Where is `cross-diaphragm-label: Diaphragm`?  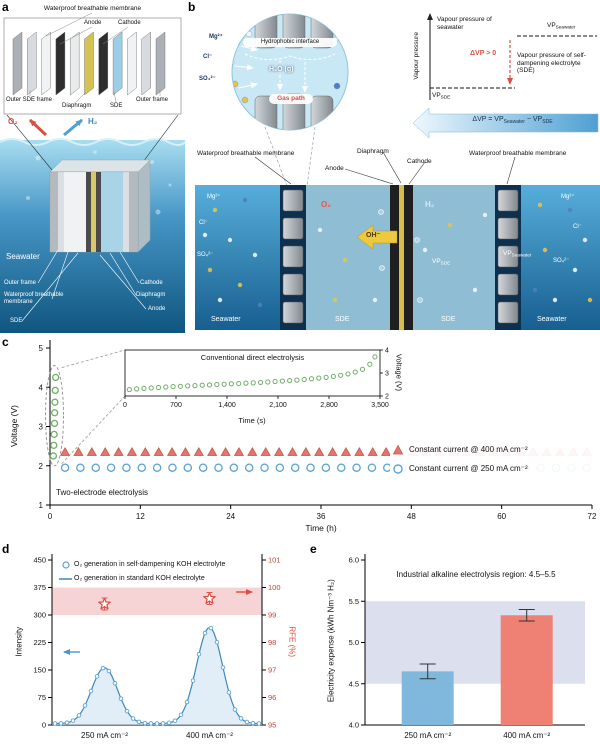
cross-diaphragm-label: Diaphragm is located at coordinates (373, 151).